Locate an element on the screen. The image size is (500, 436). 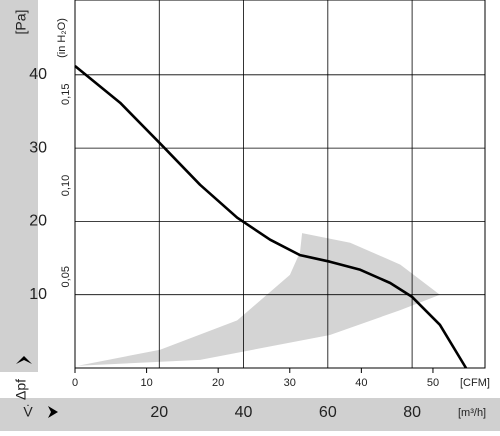
x-tick-label: 60 is located at coordinates (328, 412).